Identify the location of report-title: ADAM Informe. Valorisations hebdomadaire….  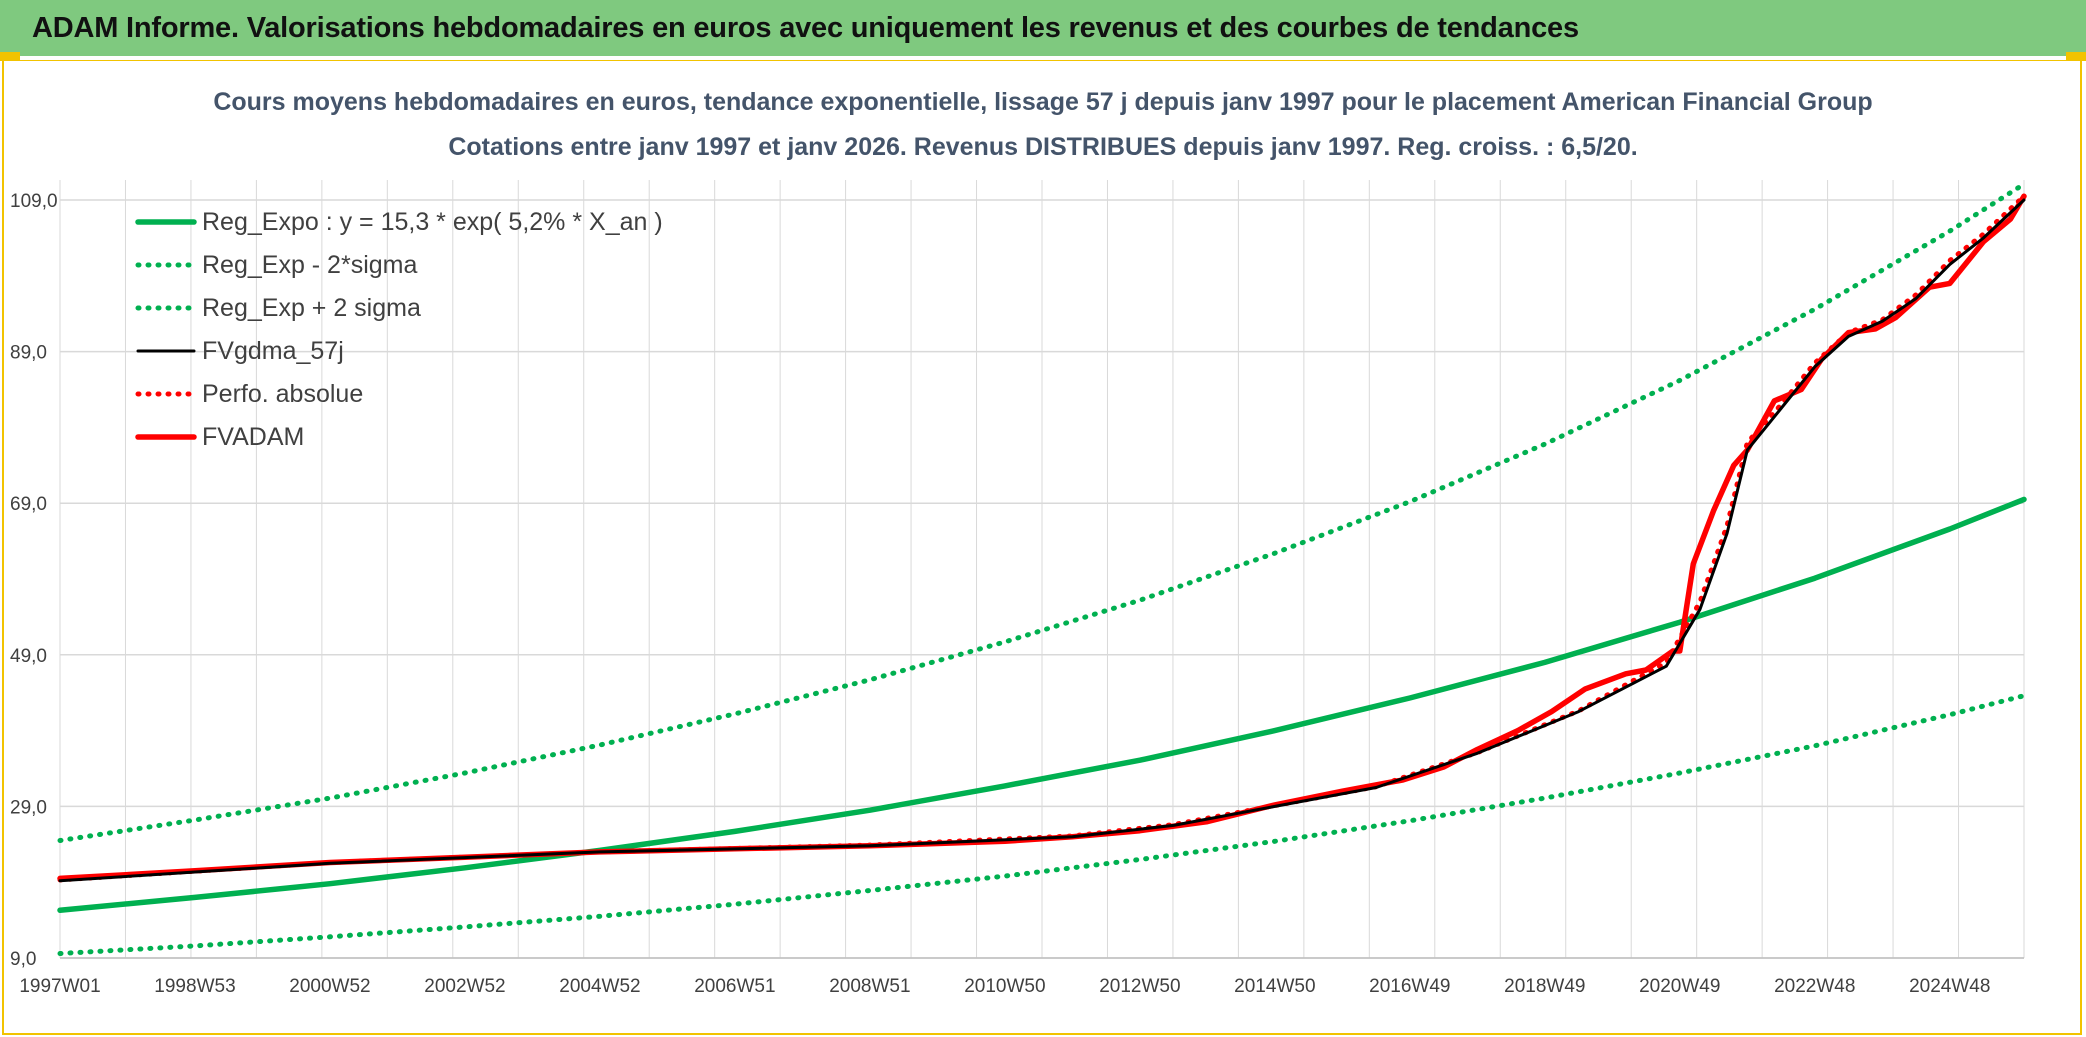
(805, 27).